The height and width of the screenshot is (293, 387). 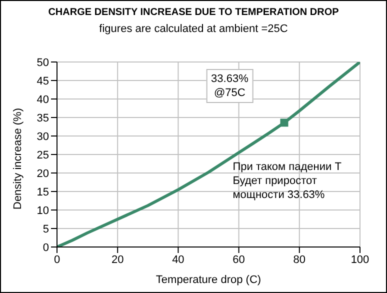 What do you see at coordinates (178, 260) in the screenshot?
I see `x-tick-label: 40` at bounding box center [178, 260].